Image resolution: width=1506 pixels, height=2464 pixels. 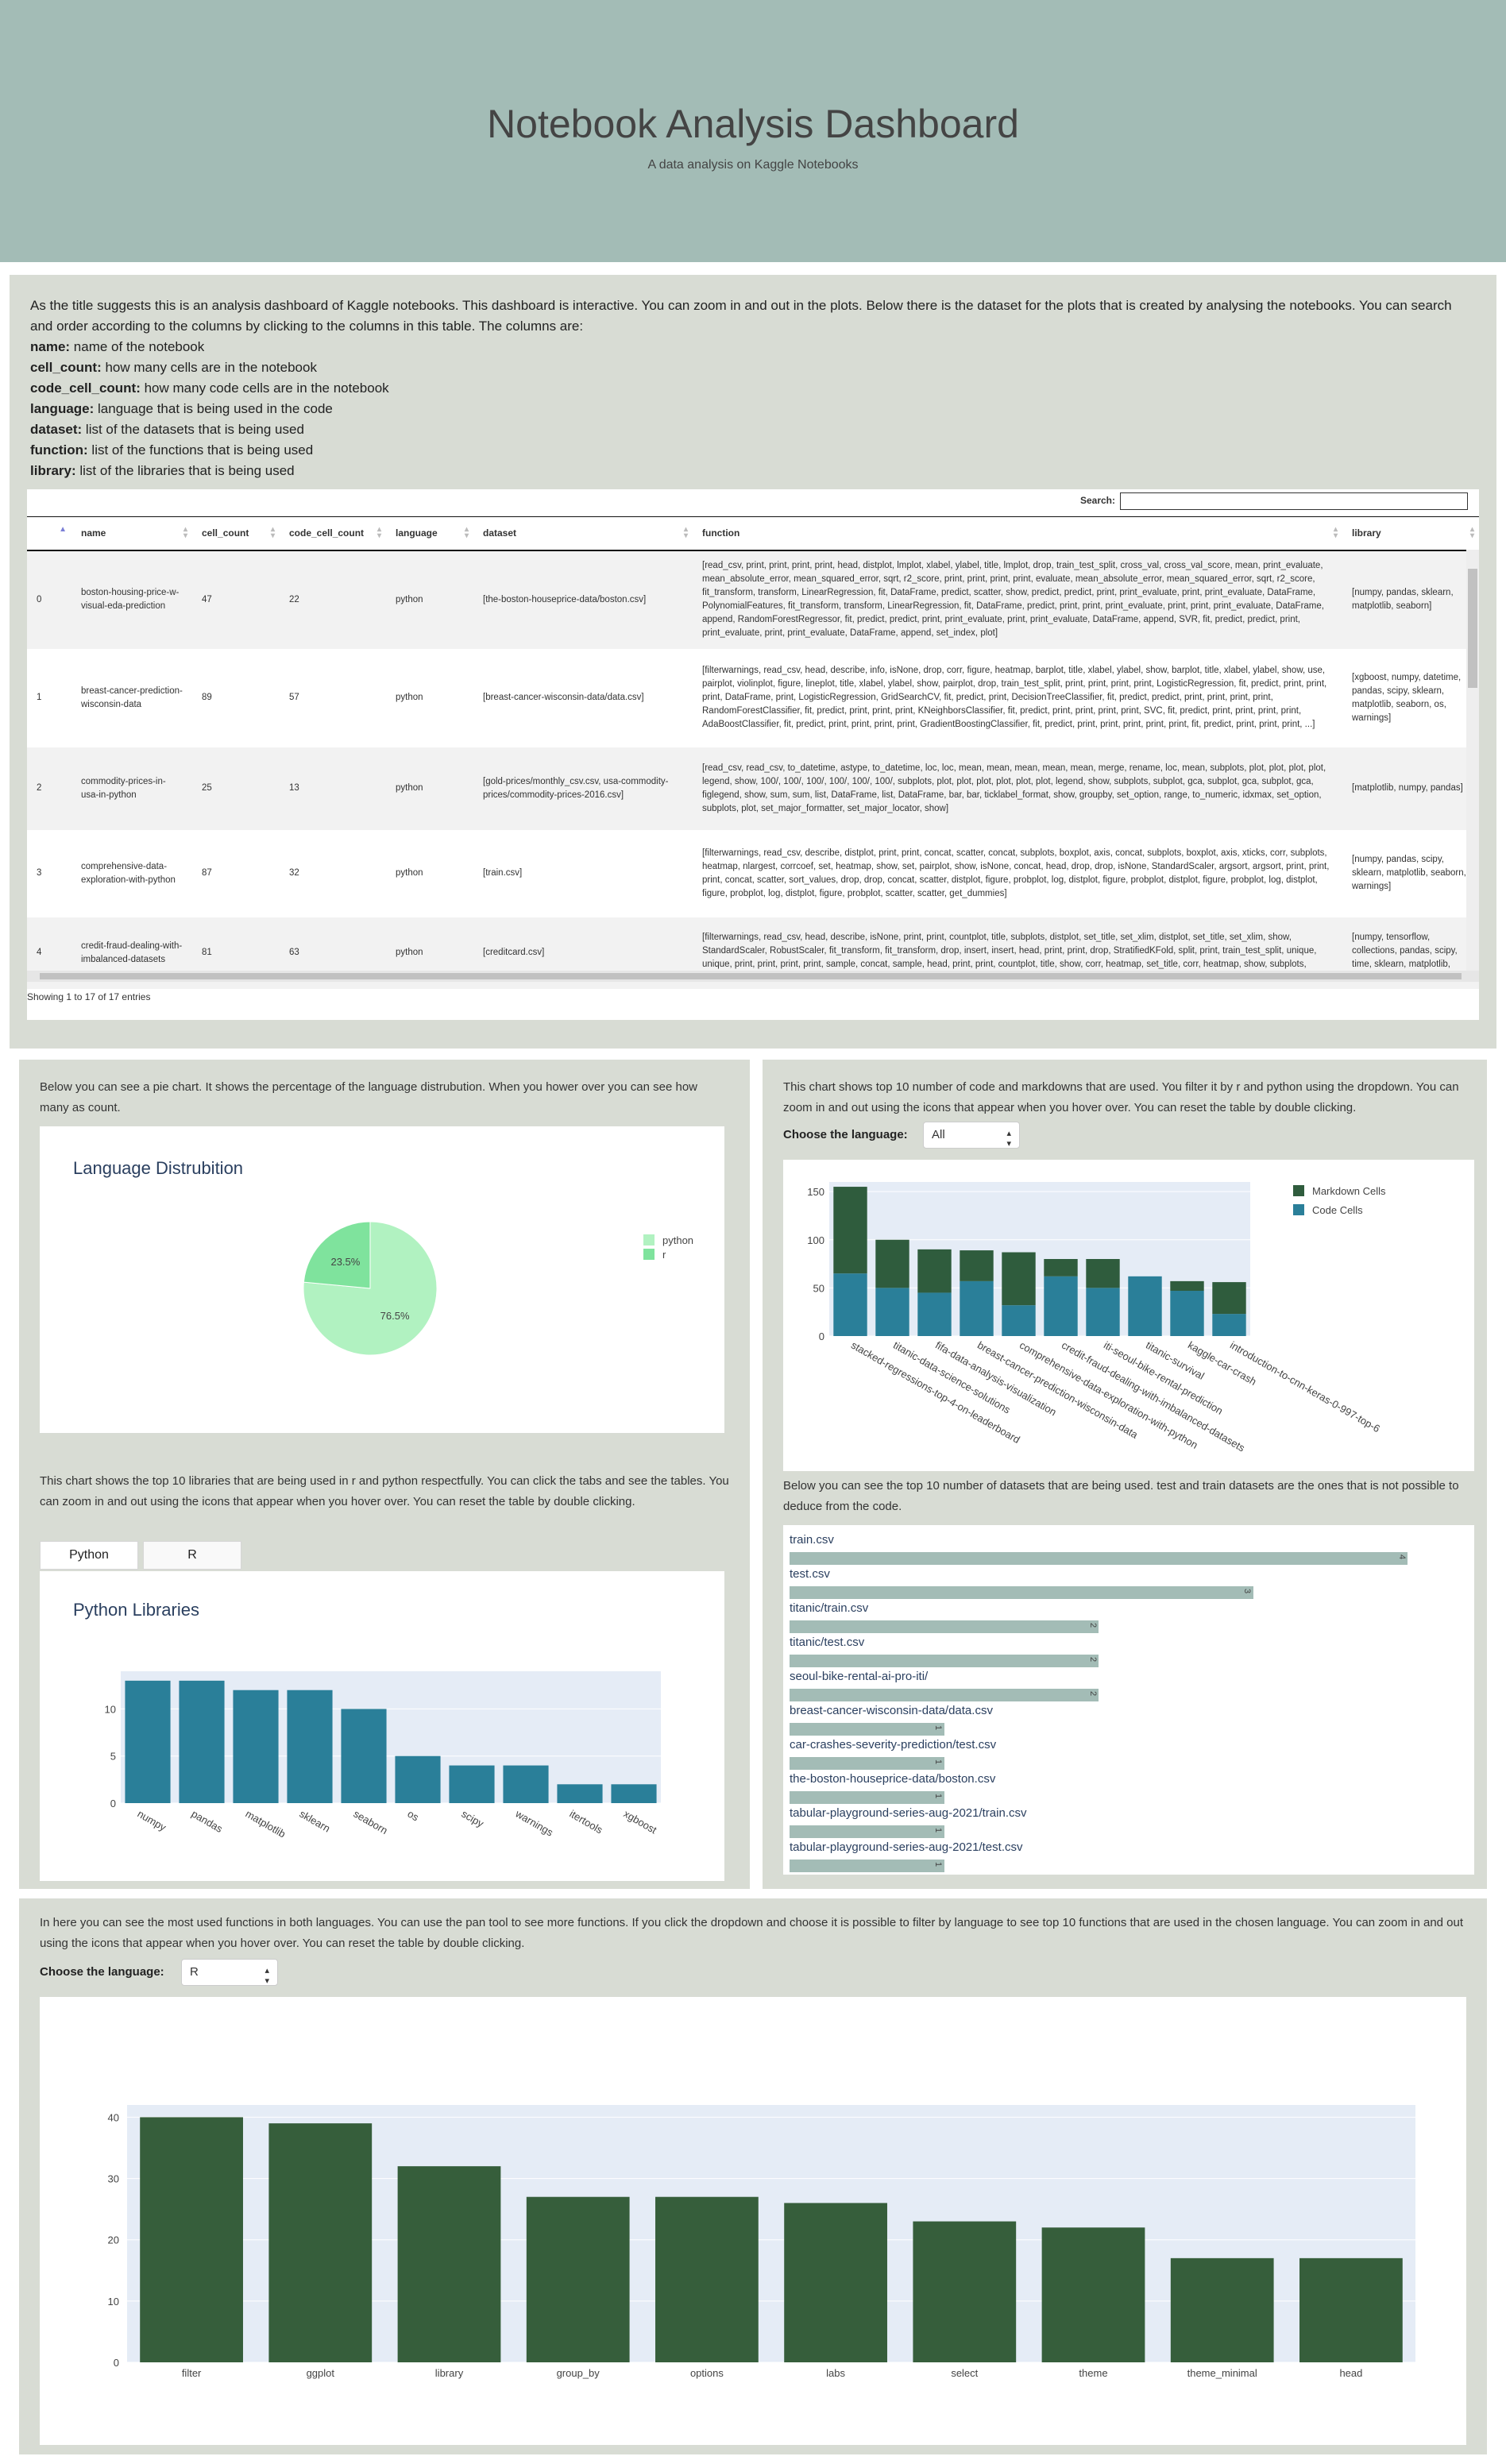 What do you see at coordinates (1092, 1659) in the screenshot?
I see `dataset-bar-value: 2` at bounding box center [1092, 1659].